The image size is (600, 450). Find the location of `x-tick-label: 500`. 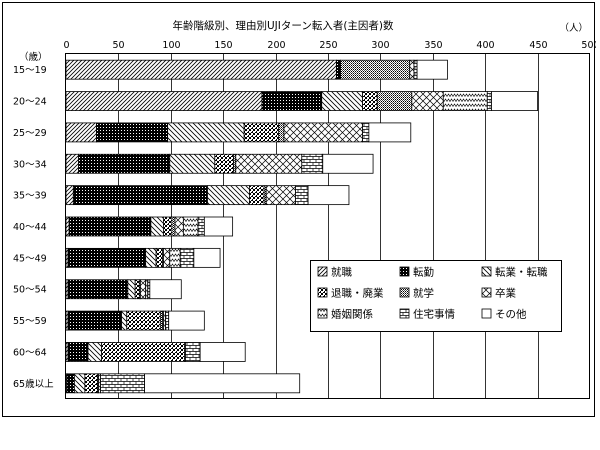

x-tick-label: 500 is located at coordinates (588, 45).